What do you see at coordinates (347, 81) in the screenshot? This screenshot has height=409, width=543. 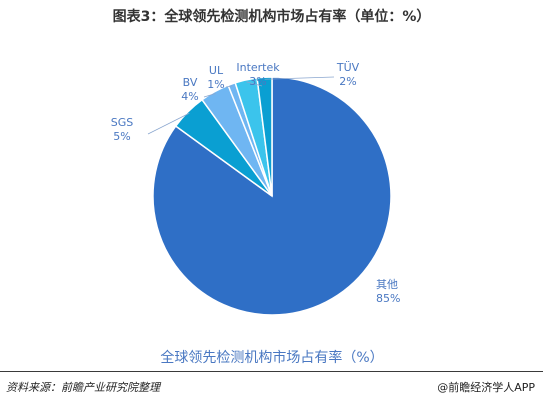 I see `slice-value-tuv: 2%` at bounding box center [347, 81].